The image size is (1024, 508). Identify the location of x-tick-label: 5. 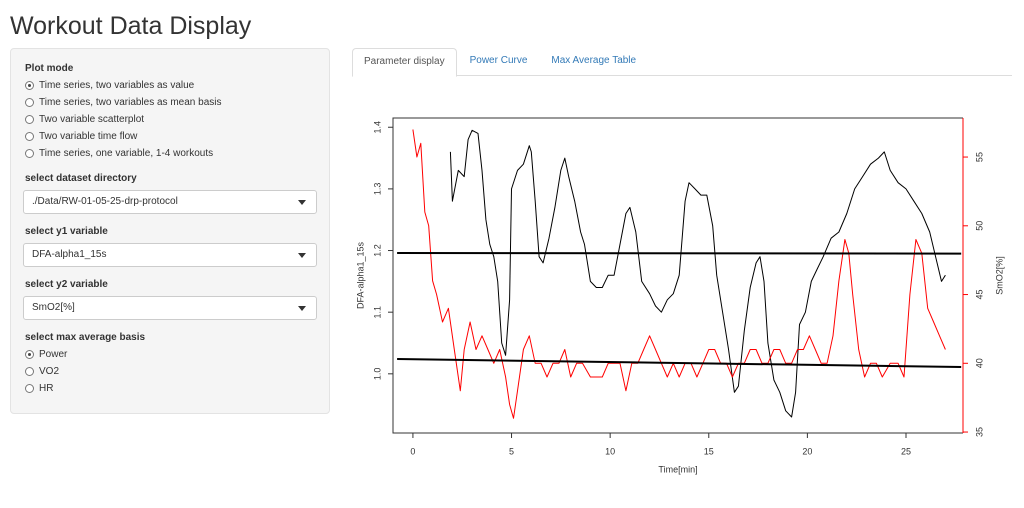
(511, 451).